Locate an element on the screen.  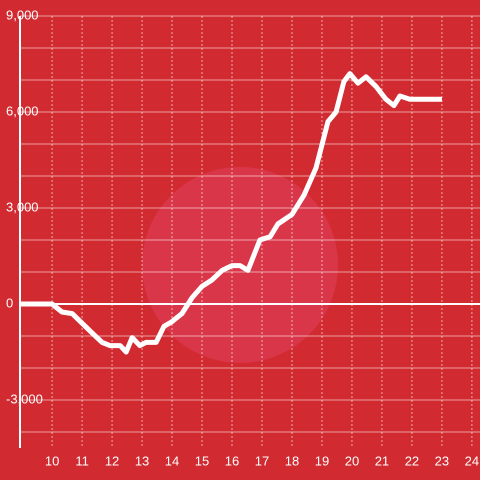
y-tick-label: 3,000 is located at coordinates (22, 206).